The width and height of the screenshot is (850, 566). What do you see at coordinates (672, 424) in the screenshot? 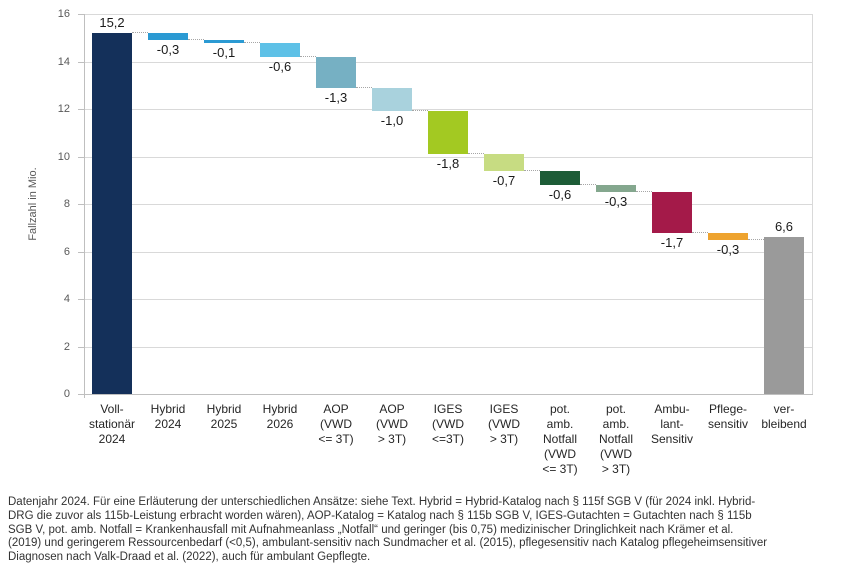
I see `x-axis-label: Ambu- lant- Sensitiv` at bounding box center [672, 424].